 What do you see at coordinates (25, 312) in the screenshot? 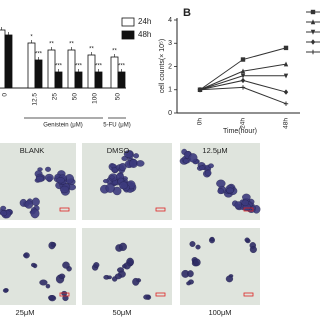
I see `micrograph-label: 25μM` at bounding box center [25, 312].